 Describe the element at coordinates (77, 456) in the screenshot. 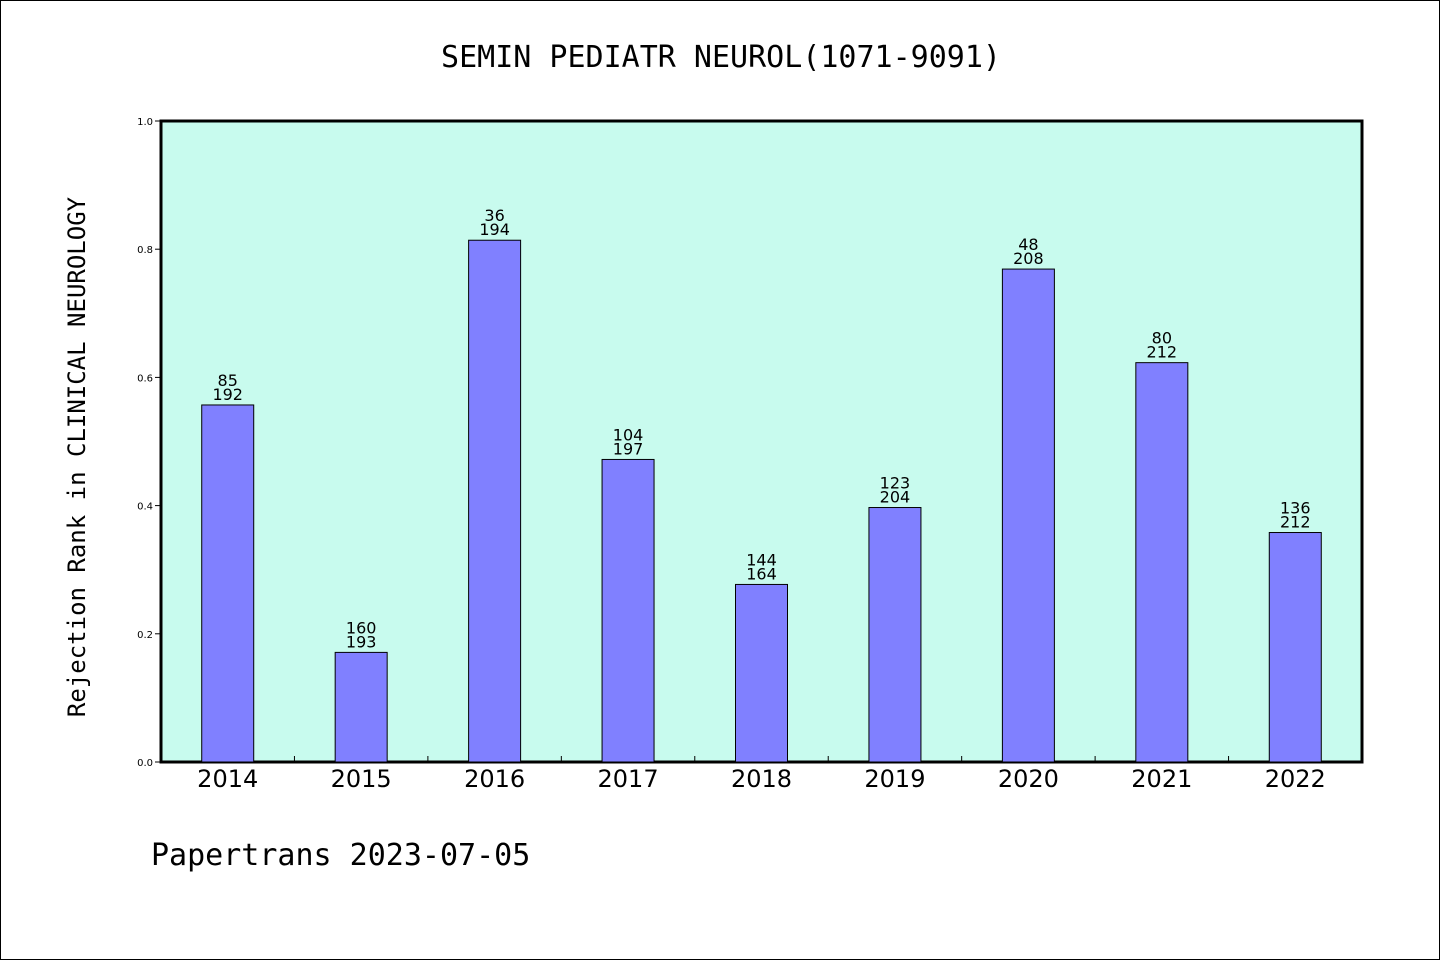

I see `y-axis-label: Rejection Rank in CLINICAL NEUROLOGY` at that location.